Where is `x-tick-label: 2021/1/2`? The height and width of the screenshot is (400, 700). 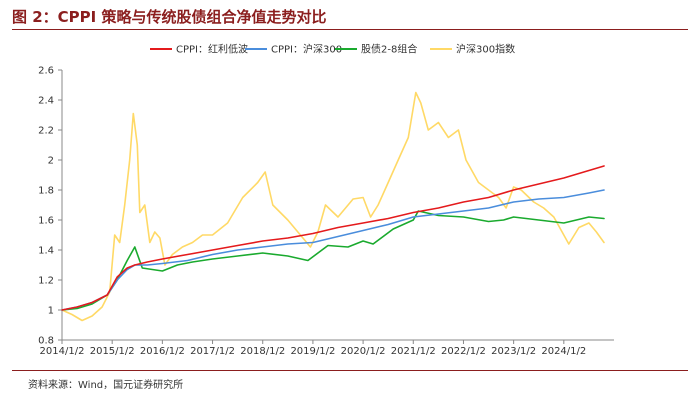 x-tick-label: 2021/1/2 is located at coordinates (413, 351).